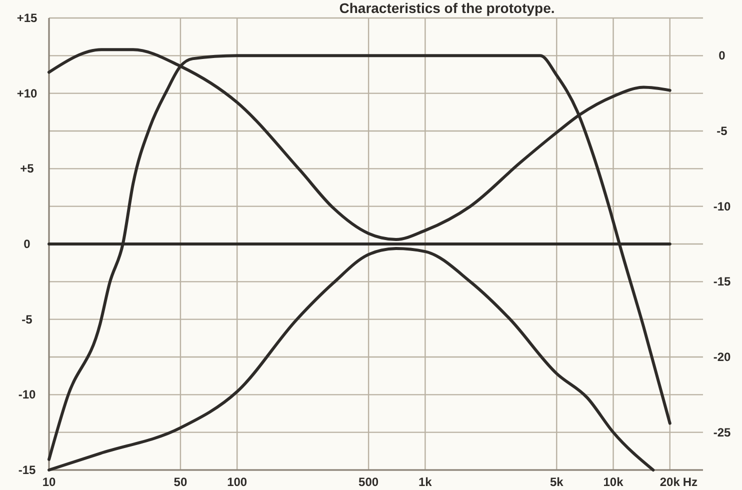 The image size is (742, 490). What do you see at coordinates (181, 482) in the screenshot?
I see `x-tick-label: 50` at bounding box center [181, 482].